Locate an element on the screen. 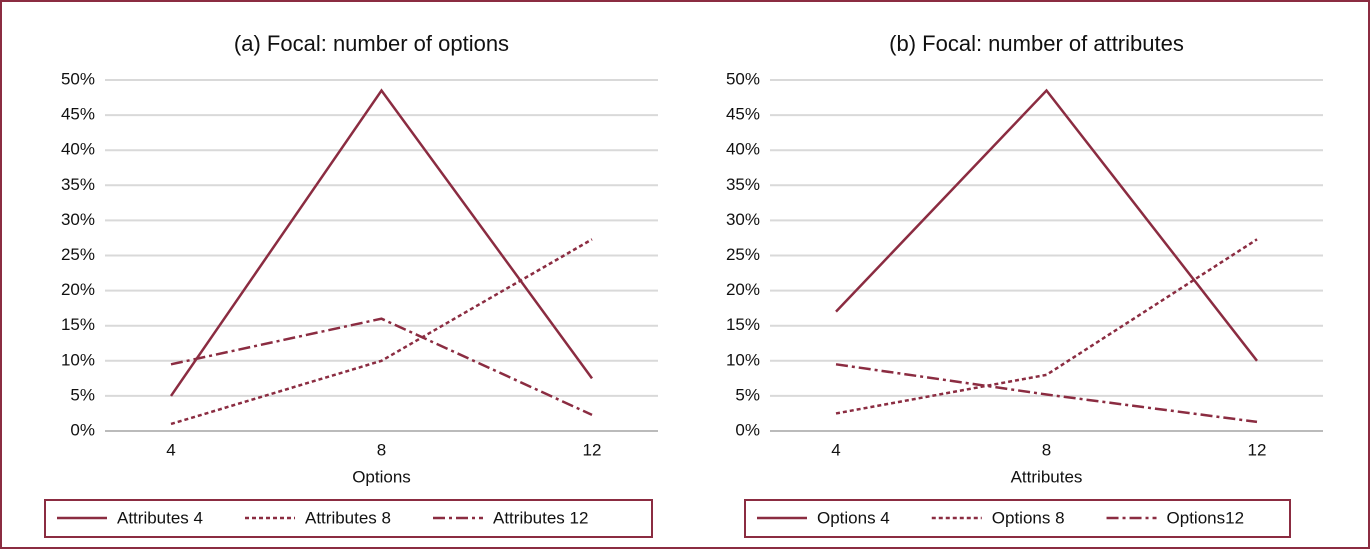 This screenshot has width=1370, height=549. chart-title: (b) Focal: number of attributes is located at coordinates (1036, 43).